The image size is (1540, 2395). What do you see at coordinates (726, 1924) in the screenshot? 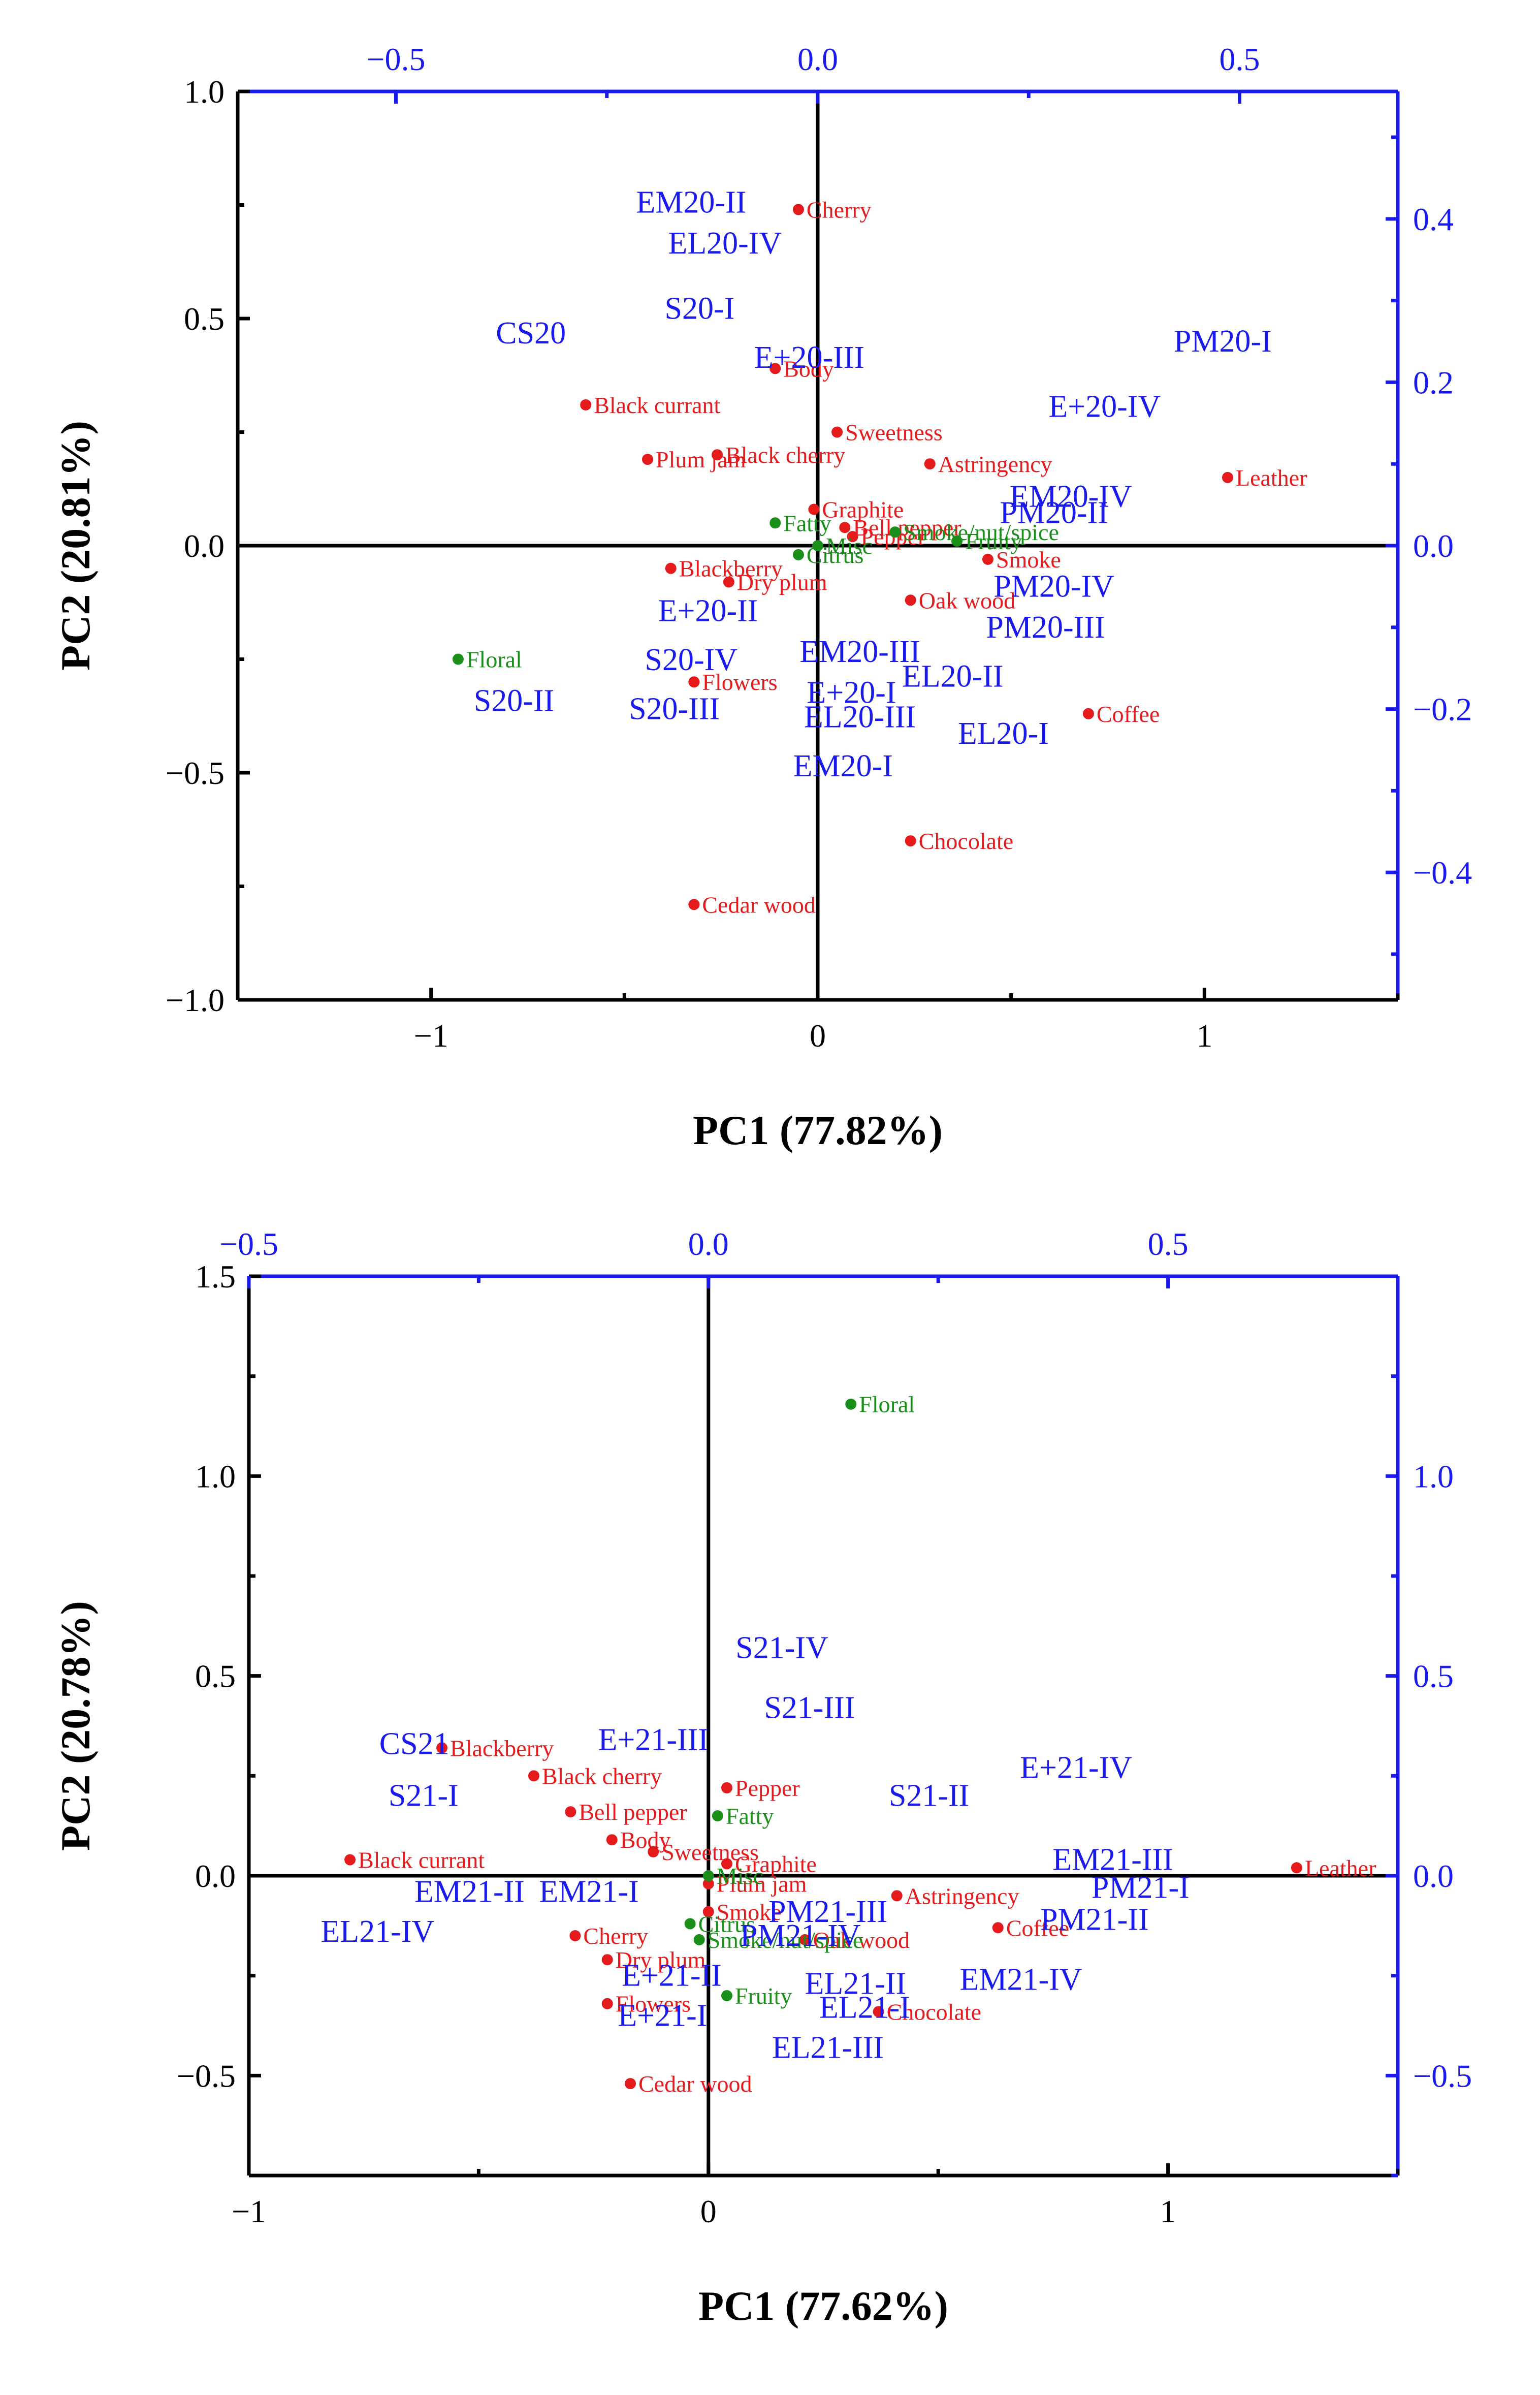
I see `plot2-aroma-citrus-label: Citrus` at bounding box center [726, 1924].